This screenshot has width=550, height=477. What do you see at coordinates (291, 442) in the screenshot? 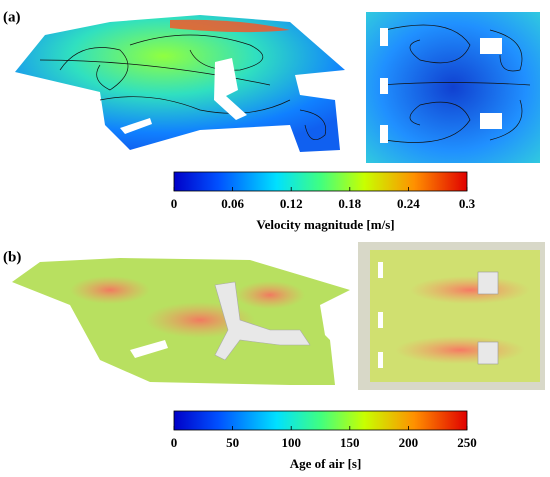
I see `colorbar-tick-label: 100` at bounding box center [291, 442].